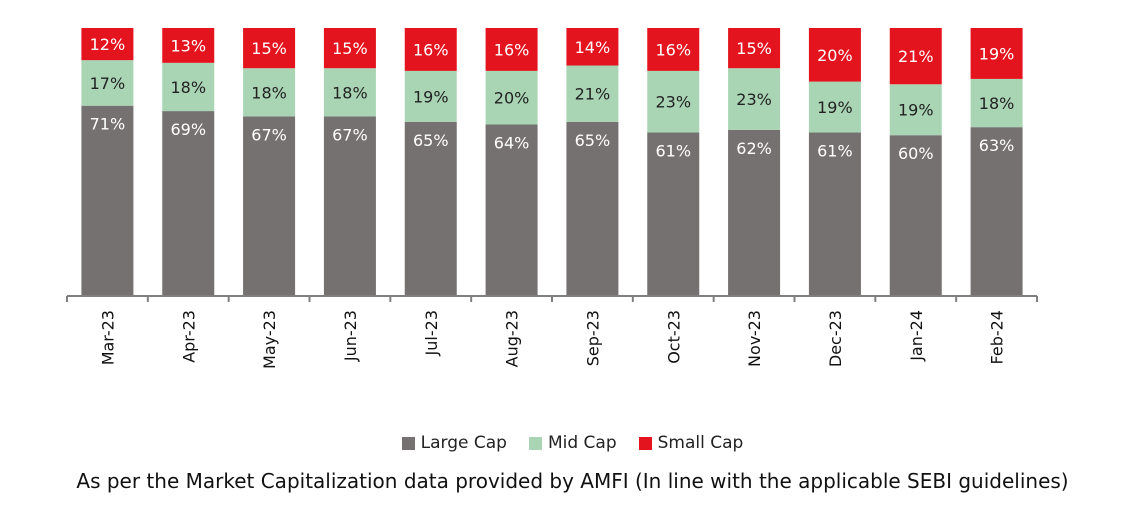 The image size is (1145, 507). What do you see at coordinates (463, 443) in the screenshot?
I see `legend-label: Large Cap` at bounding box center [463, 443].